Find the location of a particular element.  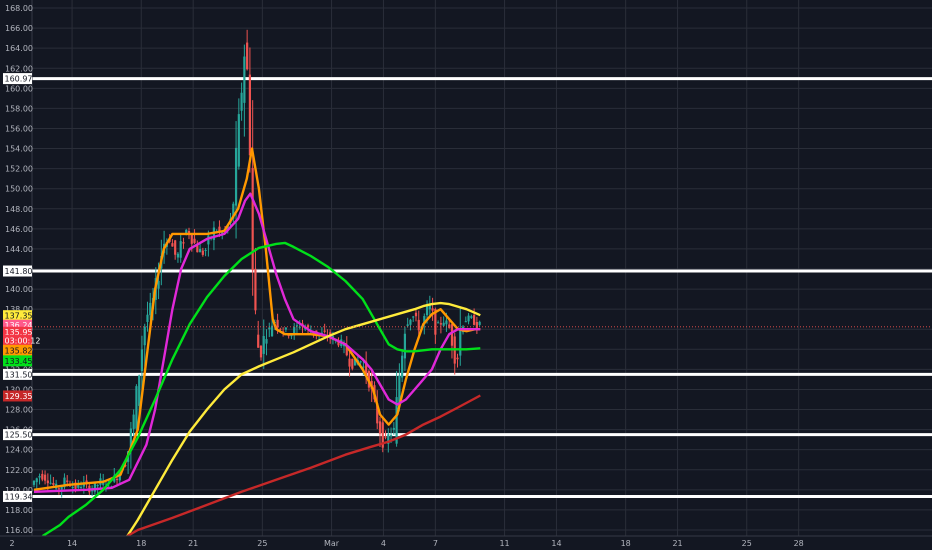

x-tick-label: 11 is located at coordinates (504, 543).